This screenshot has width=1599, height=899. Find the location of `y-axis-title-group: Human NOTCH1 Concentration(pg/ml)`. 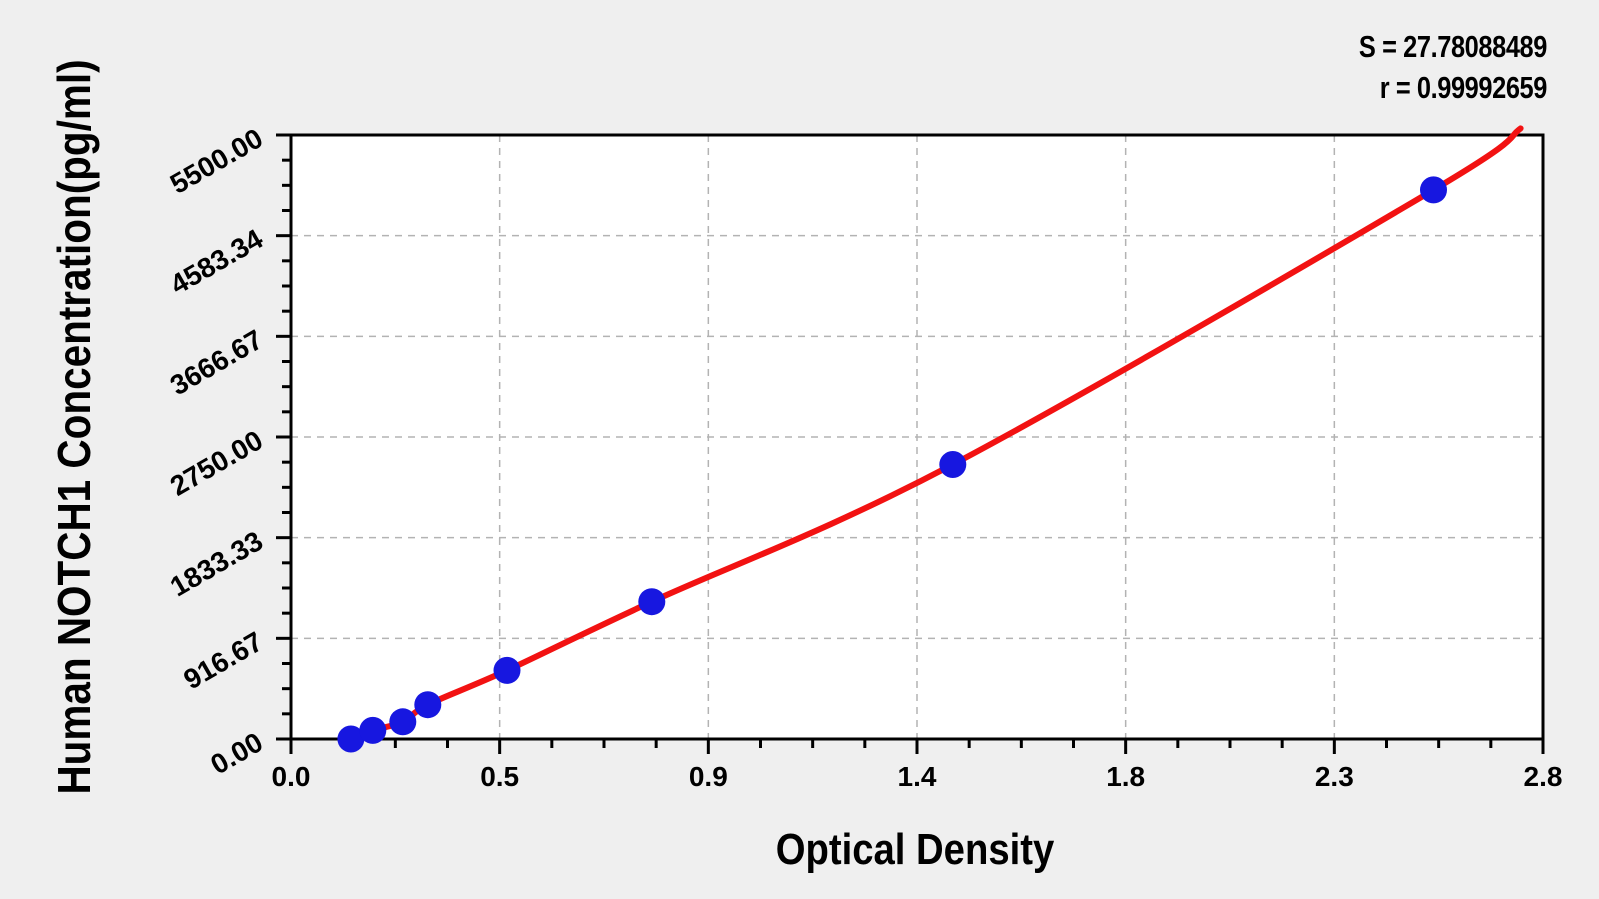

y-axis-title-group: Human NOTCH1 Concentration(pg/ml) is located at coordinates (75, 426).